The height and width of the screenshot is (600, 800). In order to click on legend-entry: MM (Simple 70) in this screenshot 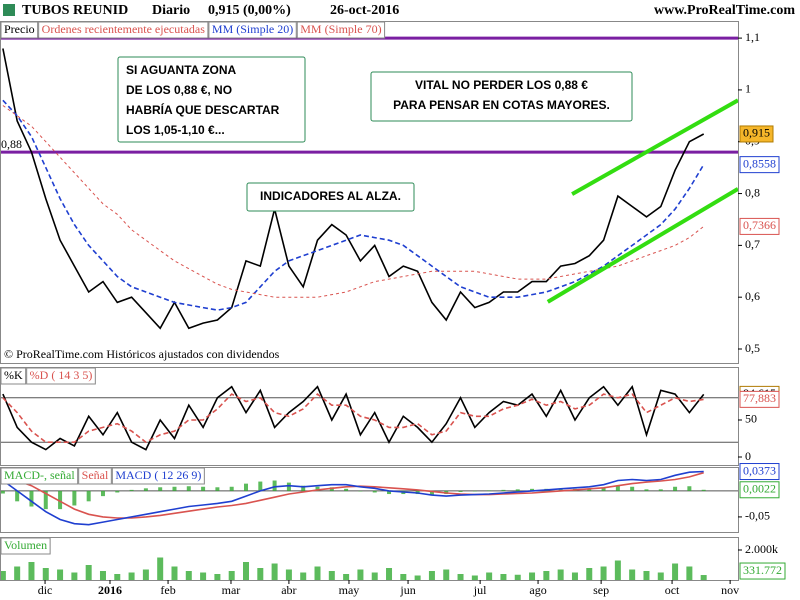, I will do `click(340, 29)`.